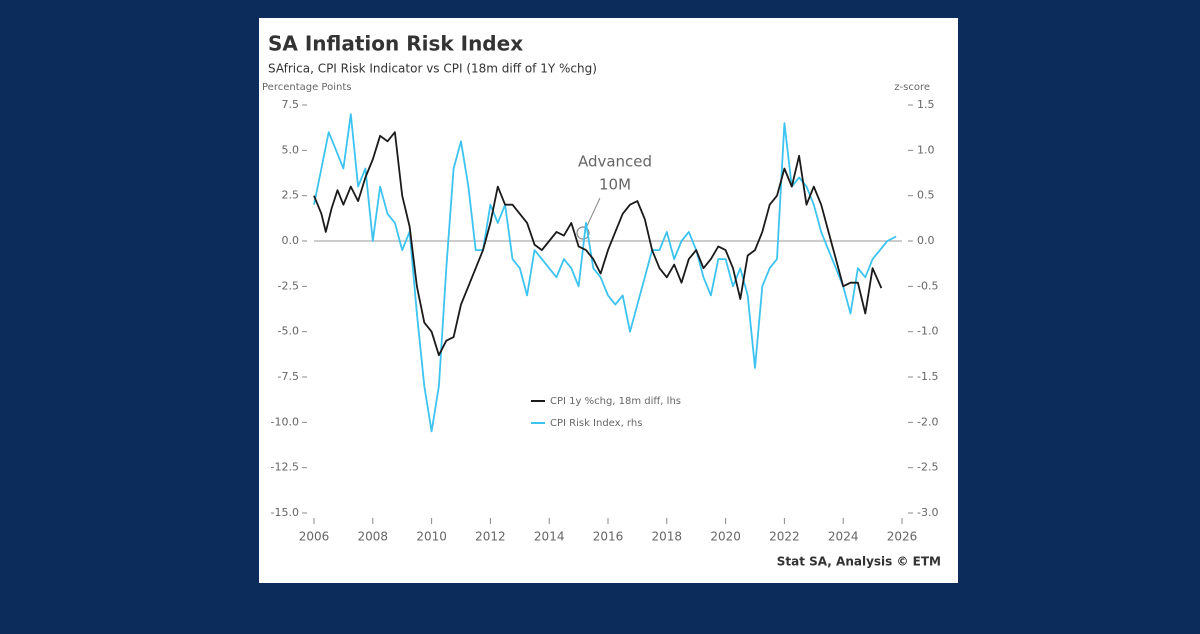 This screenshot has width=1200, height=634. What do you see at coordinates (927, 512) in the screenshot?
I see `y2-tick-label: -3.0` at bounding box center [927, 512].